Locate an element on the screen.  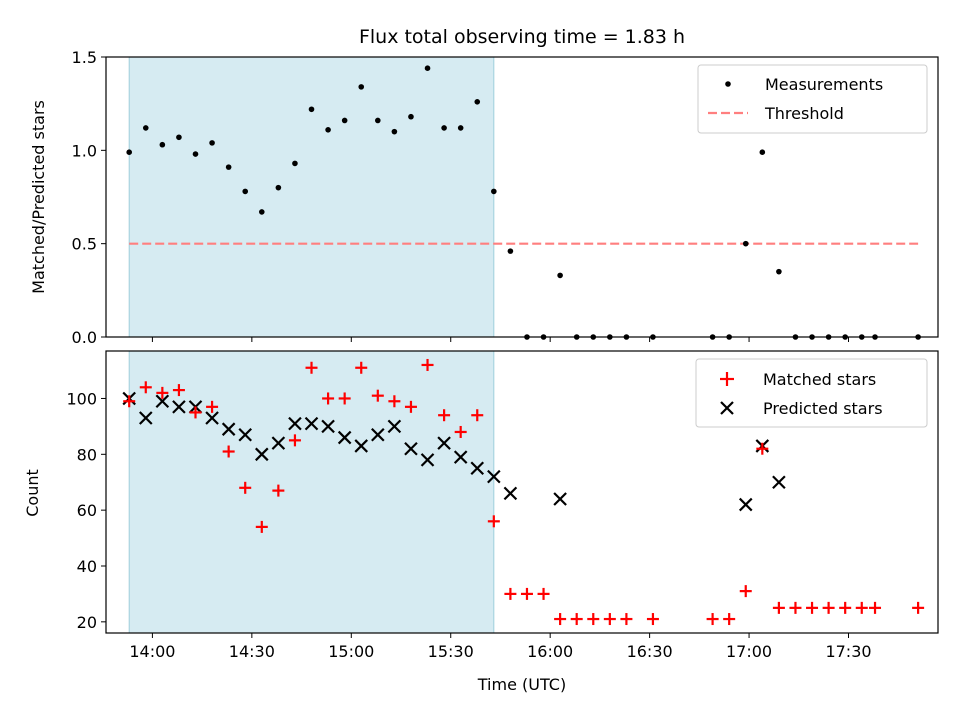
top-y-axis-label: Matched/Predicted stars is located at coordinates (38, 197).